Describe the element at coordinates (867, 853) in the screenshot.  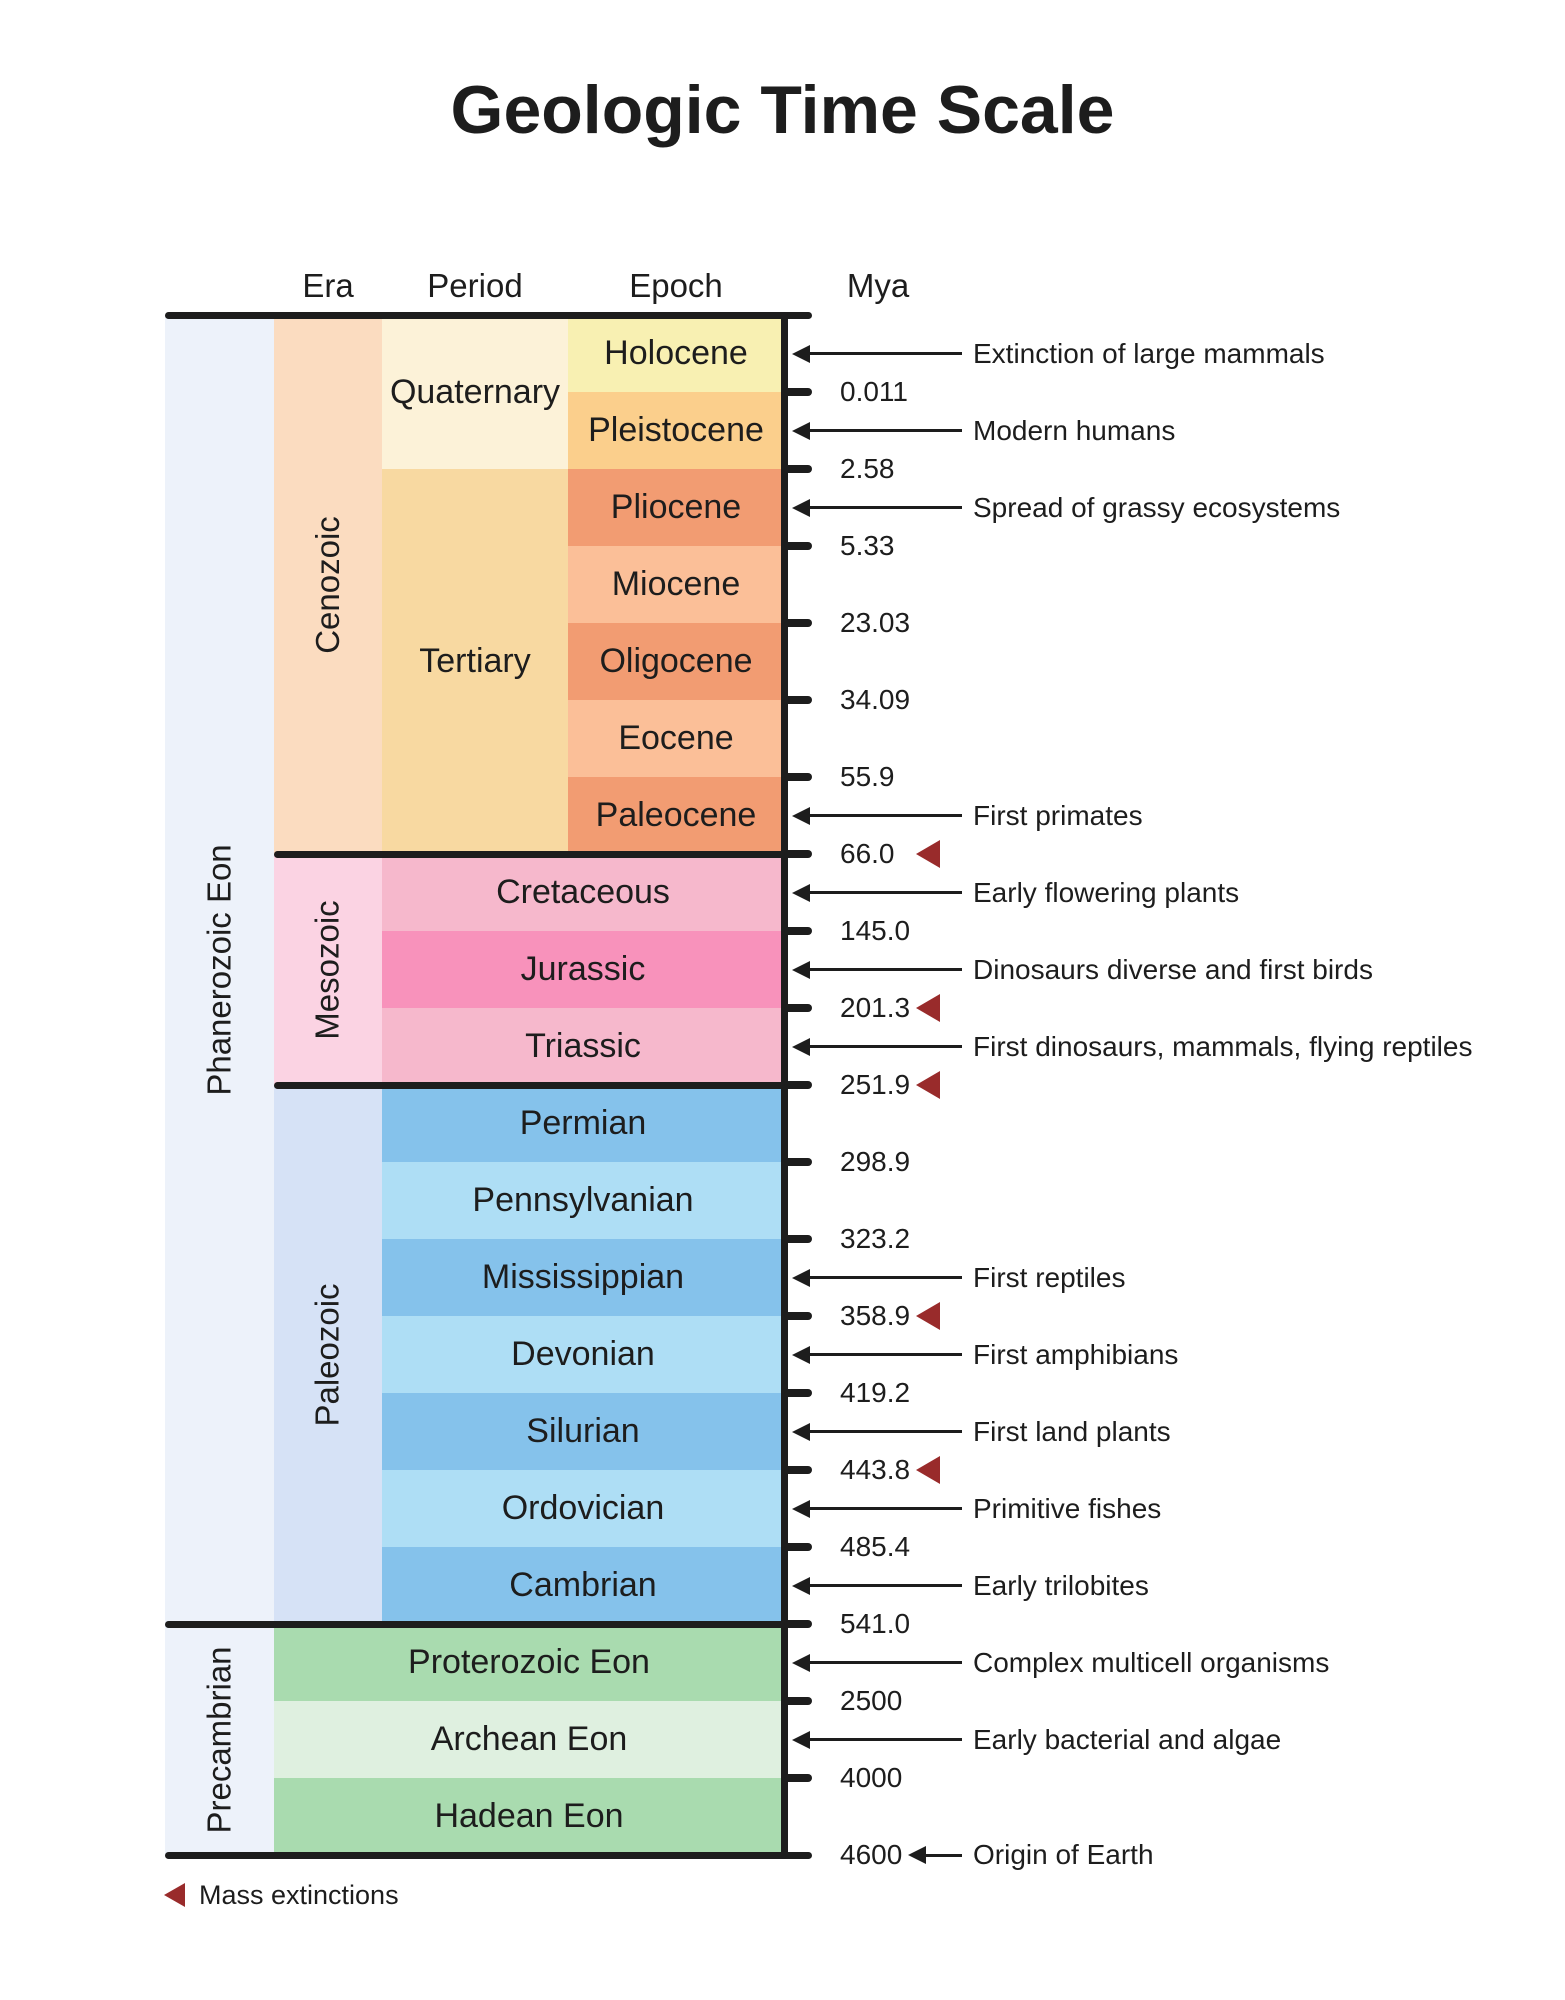
I see `mya-label-66-0: 66.0` at that location.